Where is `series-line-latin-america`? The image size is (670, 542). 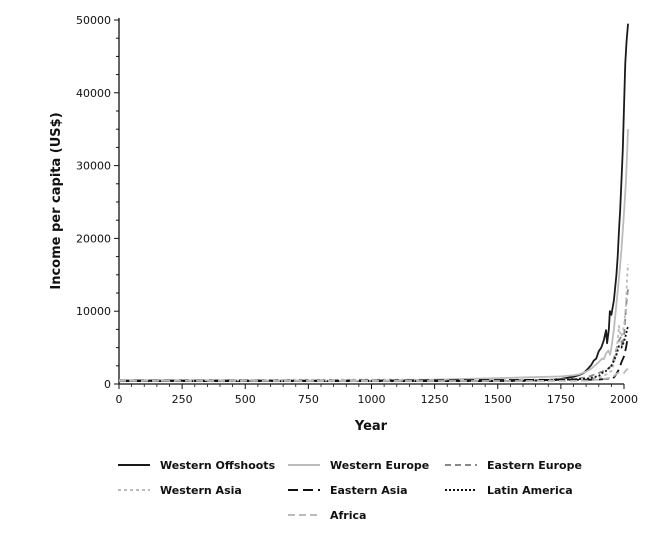 series-line-latin-america is located at coordinates (374, 354).